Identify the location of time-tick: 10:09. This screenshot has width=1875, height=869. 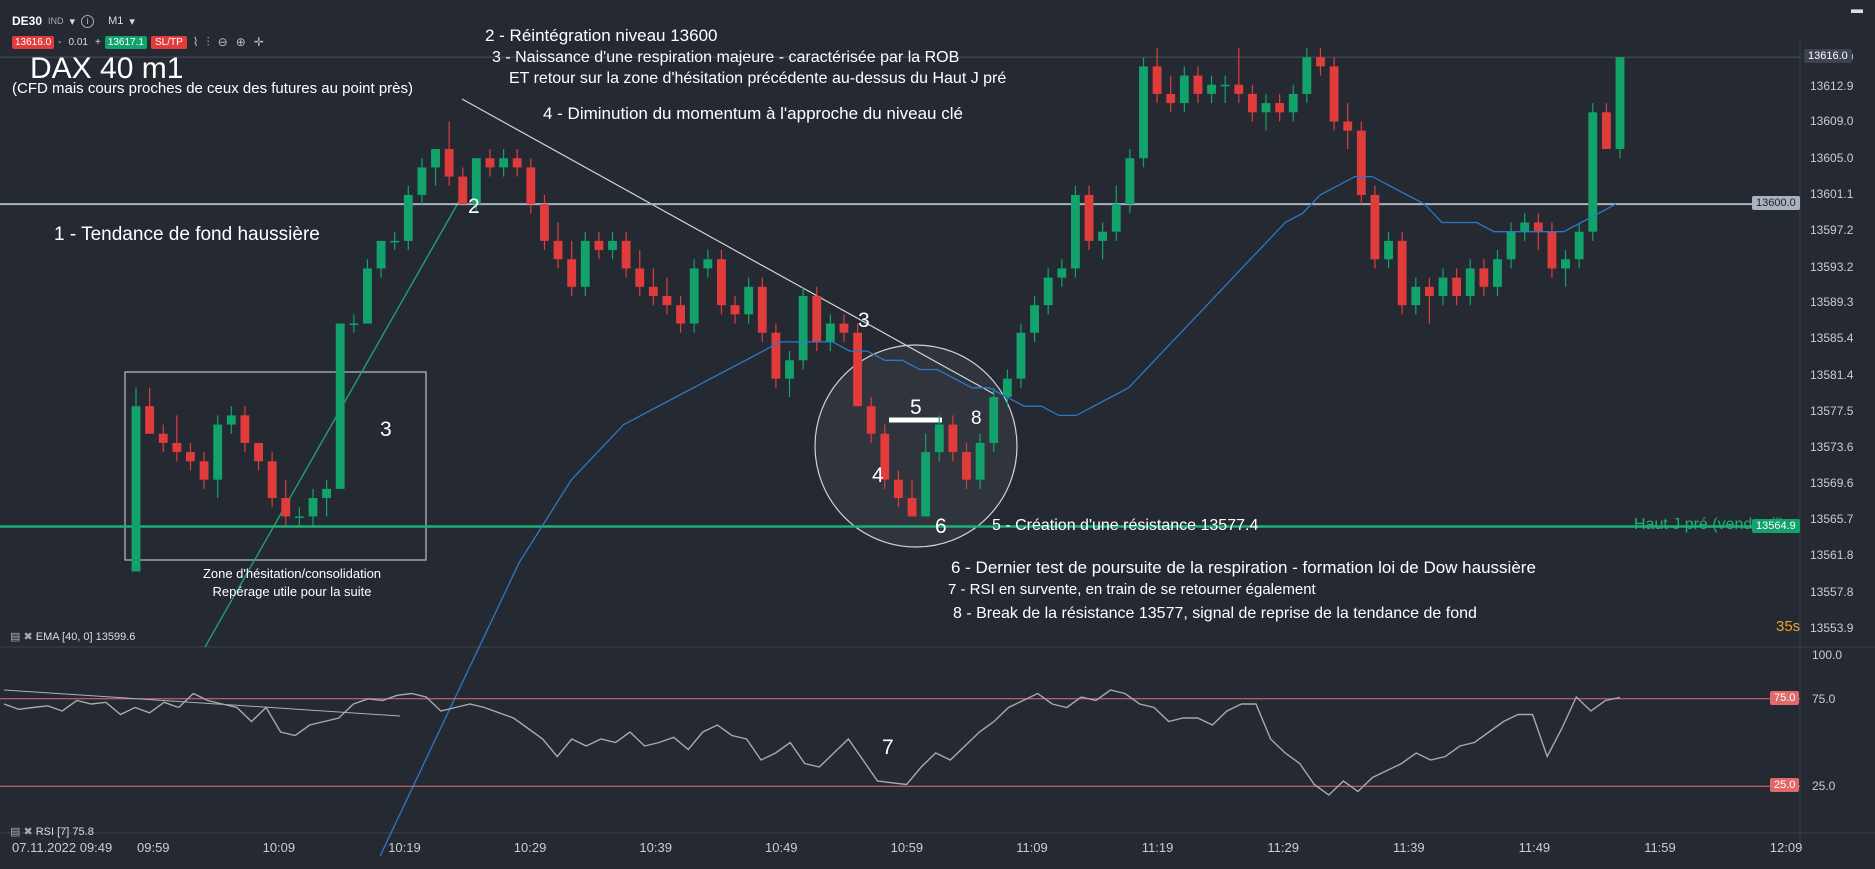
(279, 847).